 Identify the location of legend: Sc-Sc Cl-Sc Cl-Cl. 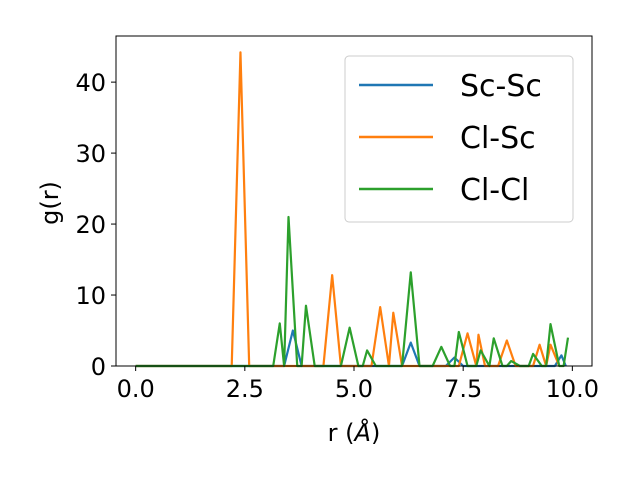
(459, 139).